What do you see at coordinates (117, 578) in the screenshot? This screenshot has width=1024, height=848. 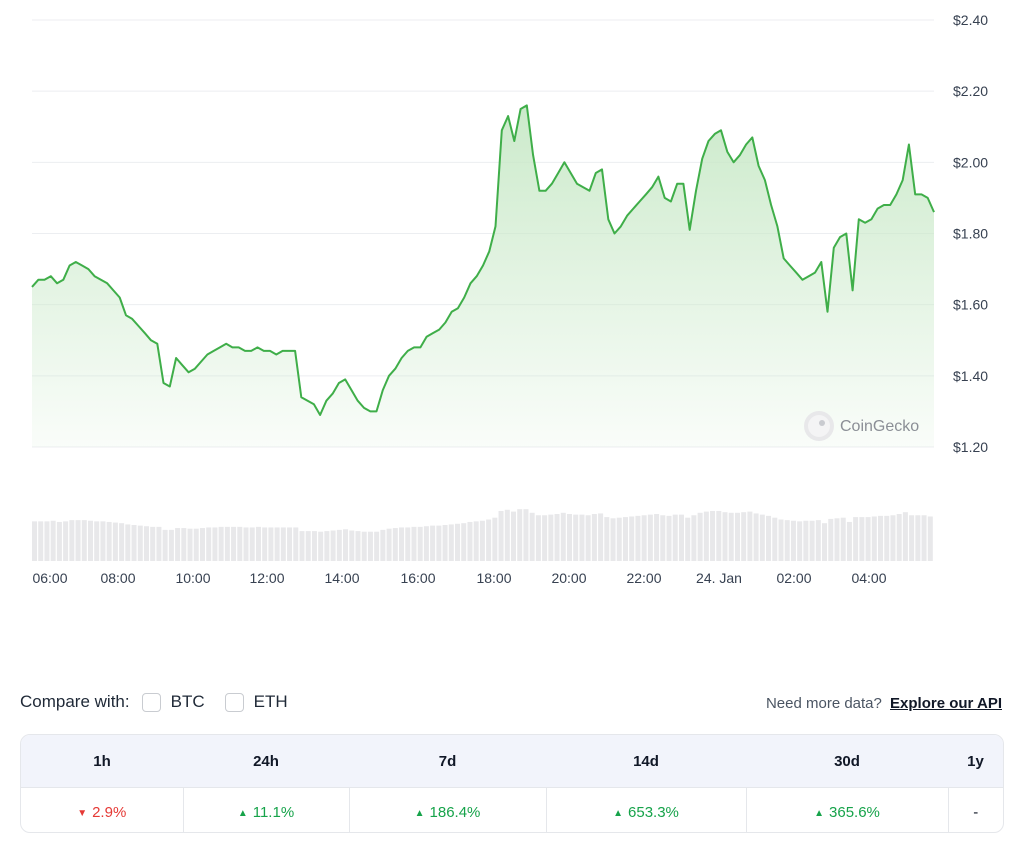 I see `x-tick-label: 08:00` at bounding box center [117, 578].